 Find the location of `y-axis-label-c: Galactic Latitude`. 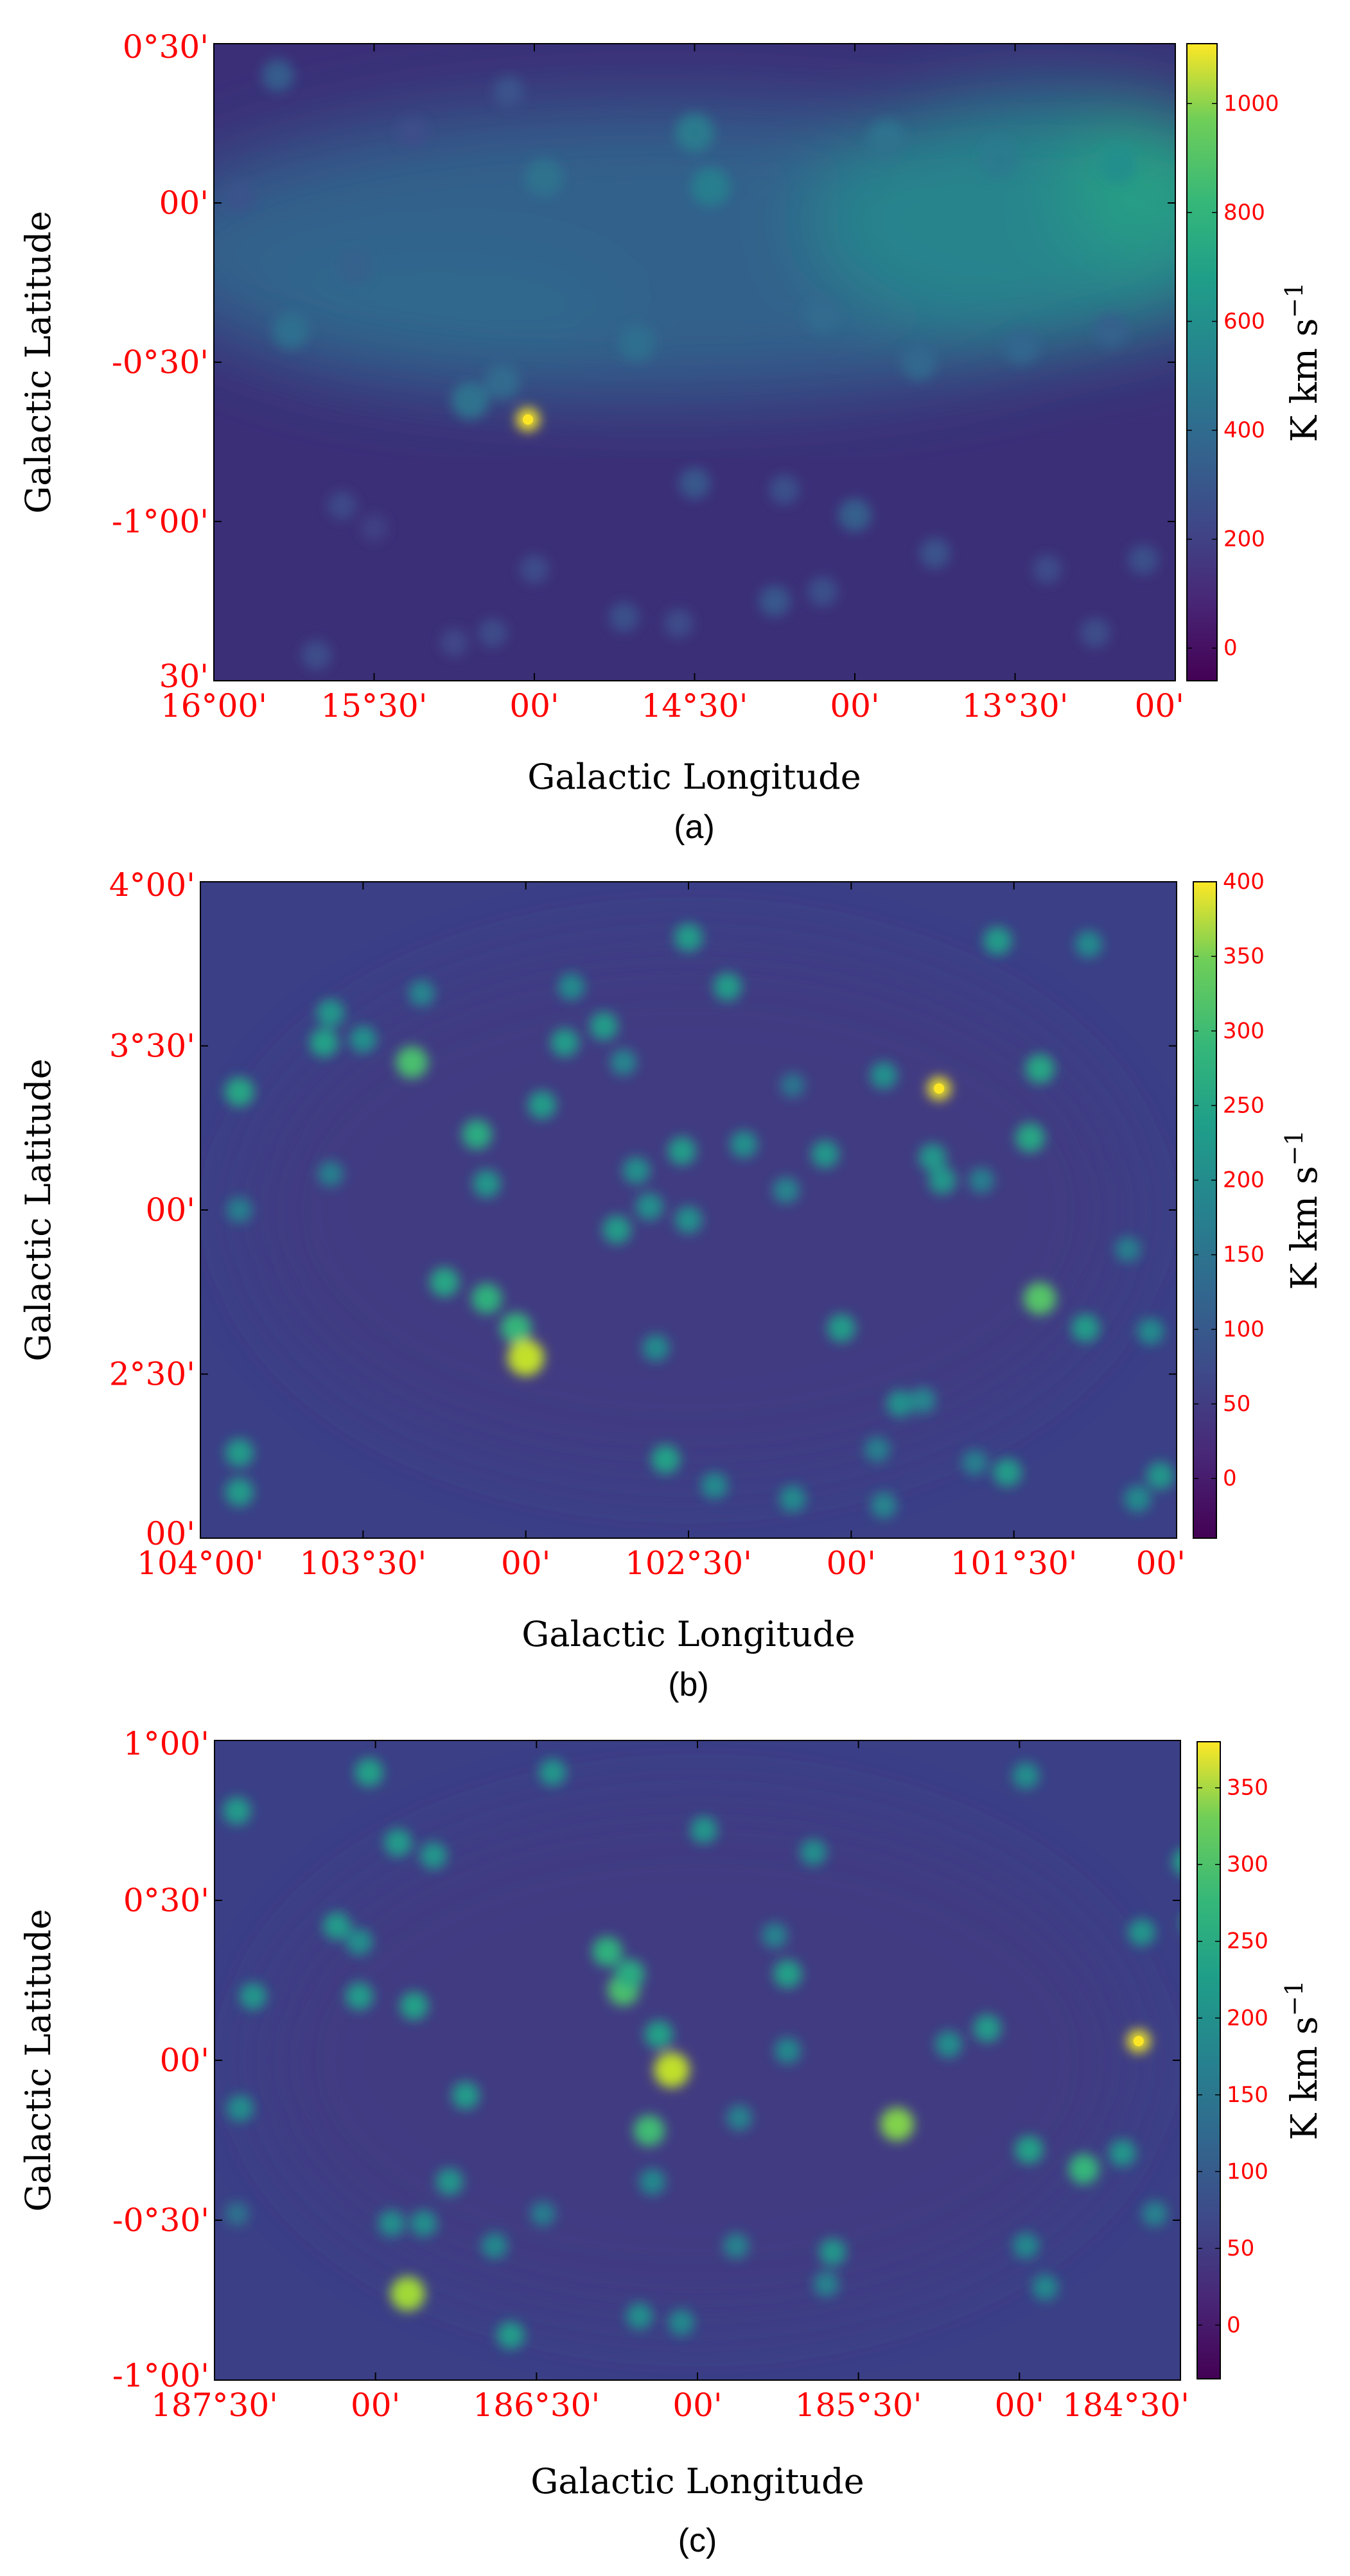

y-axis-label-c: Galactic Latitude is located at coordinates (38, 2060).